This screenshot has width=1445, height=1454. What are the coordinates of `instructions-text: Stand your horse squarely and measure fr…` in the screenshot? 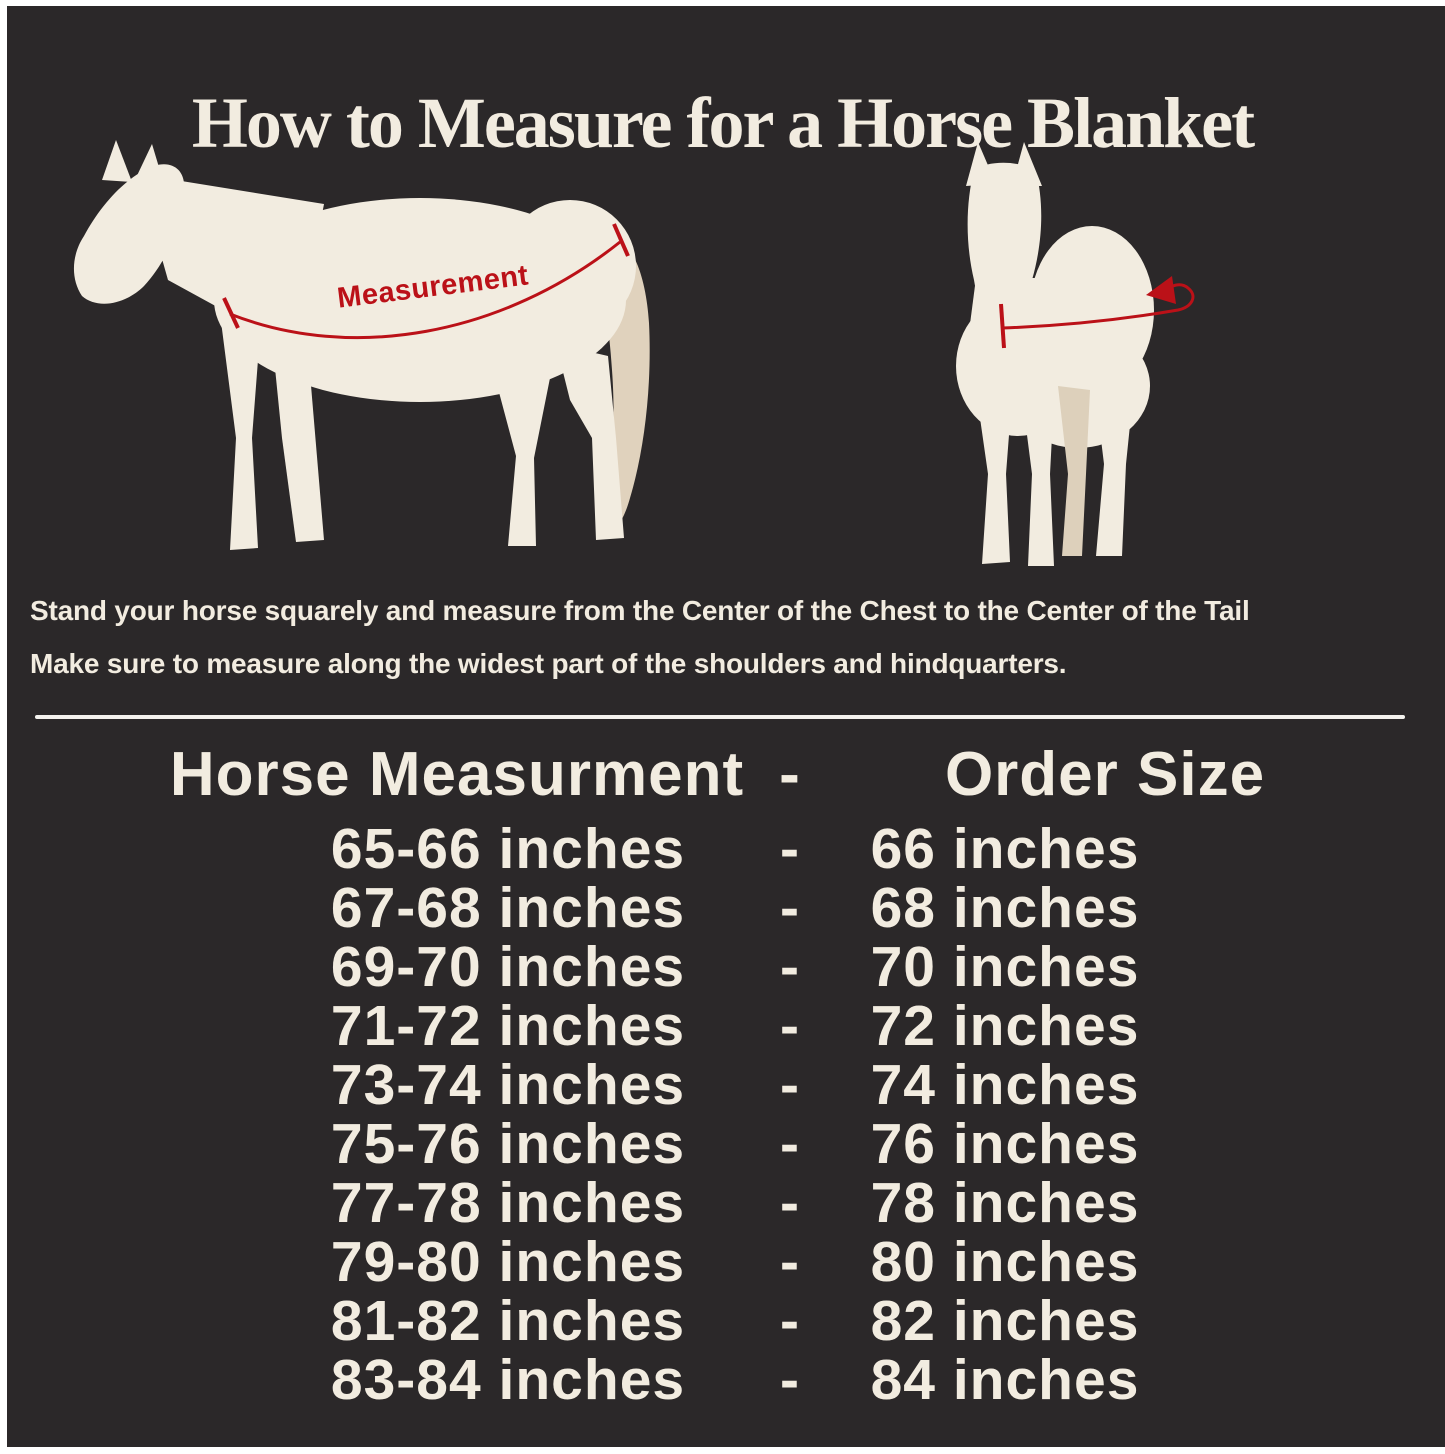 It's located at (732, 637).